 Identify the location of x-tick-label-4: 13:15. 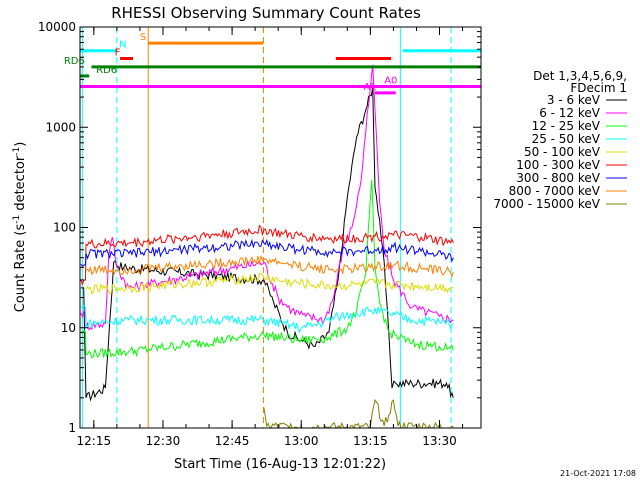
(370, 441).